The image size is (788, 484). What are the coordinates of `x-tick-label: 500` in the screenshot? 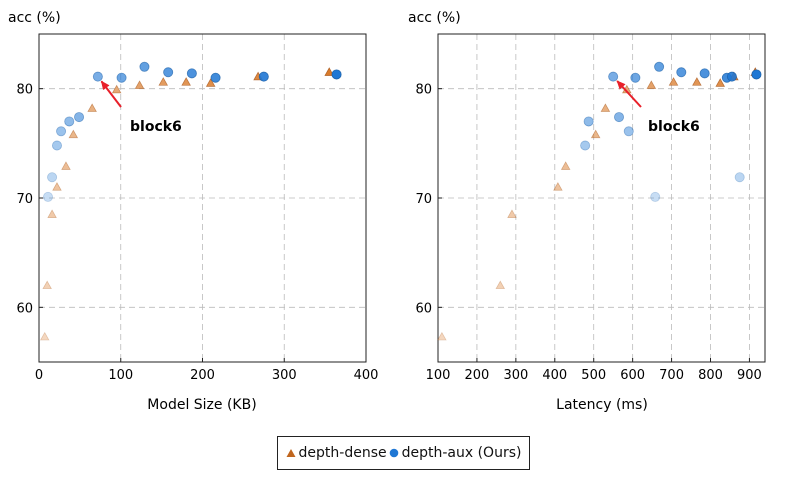 It's located at (593, 375).